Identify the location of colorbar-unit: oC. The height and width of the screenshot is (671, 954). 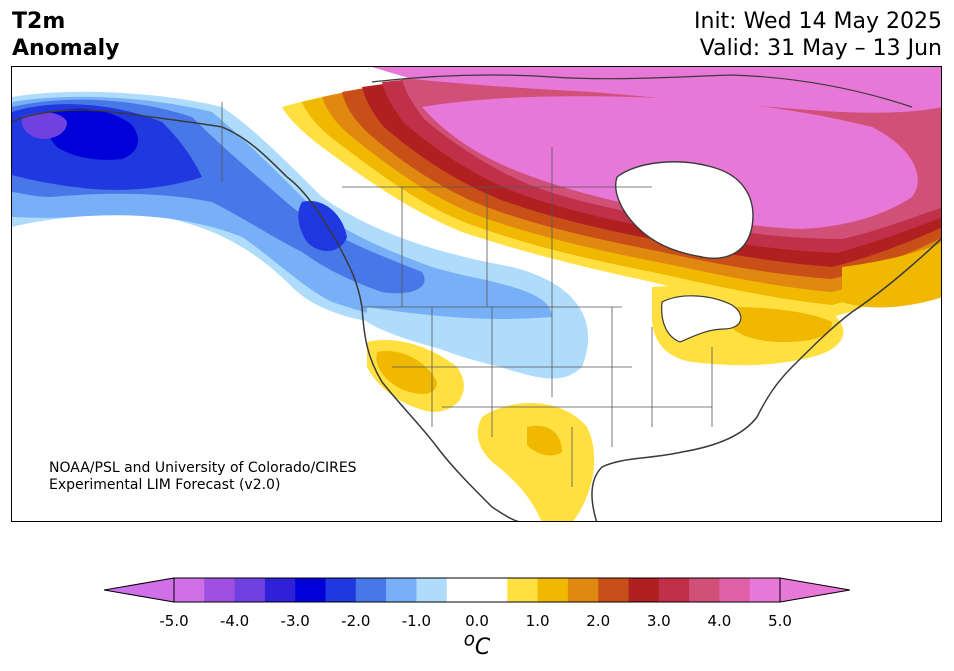
(477, 645).